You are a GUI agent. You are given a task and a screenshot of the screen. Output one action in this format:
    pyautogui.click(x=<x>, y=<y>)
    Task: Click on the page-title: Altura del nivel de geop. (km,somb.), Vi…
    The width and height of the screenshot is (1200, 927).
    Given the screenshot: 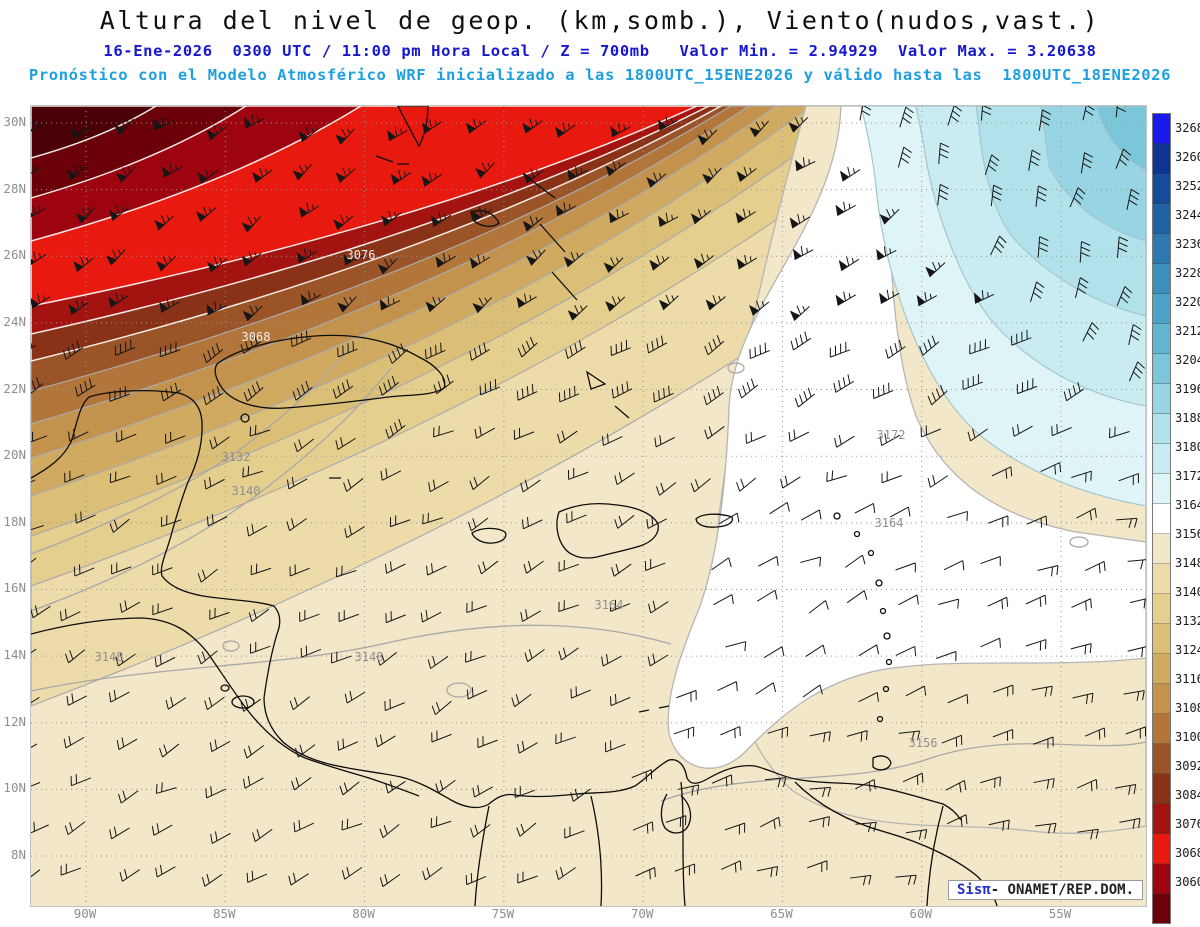 What is the action you would take?
    pyautogui.click(x=600, y=20)
    